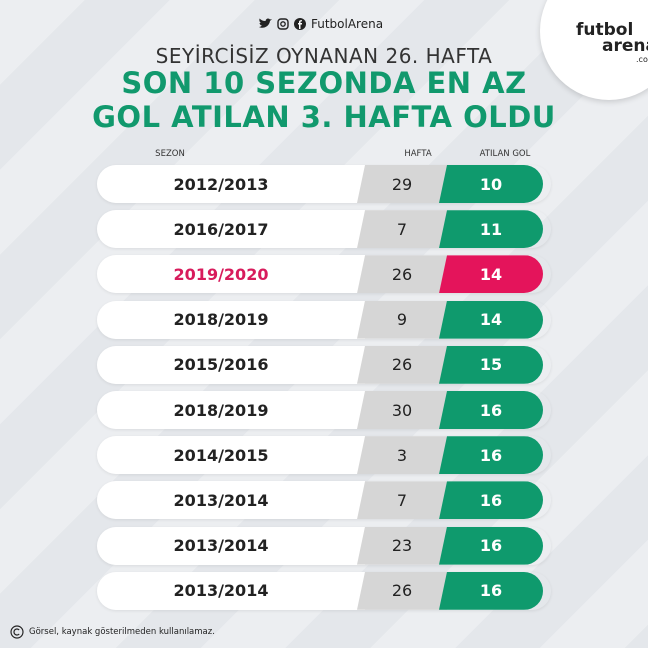  What do you see at coordinates (283, 24) in the screenshot?
I see `instagram-icon` at bounding box center [283, 24].